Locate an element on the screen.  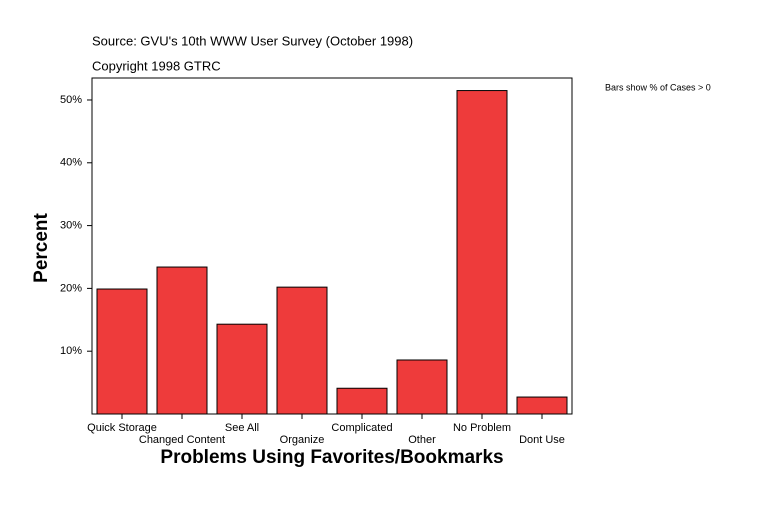
y-tick-label: 40% is located at coordinates (71, 163).